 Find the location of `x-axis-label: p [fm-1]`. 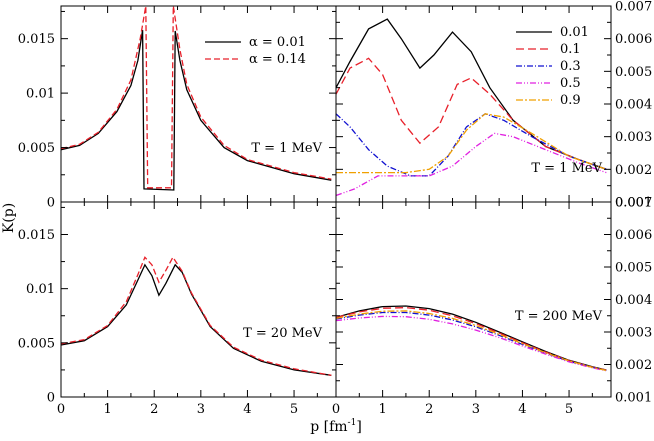

x-axis-label: p [fm-1] is located at coordinates (336, 426).